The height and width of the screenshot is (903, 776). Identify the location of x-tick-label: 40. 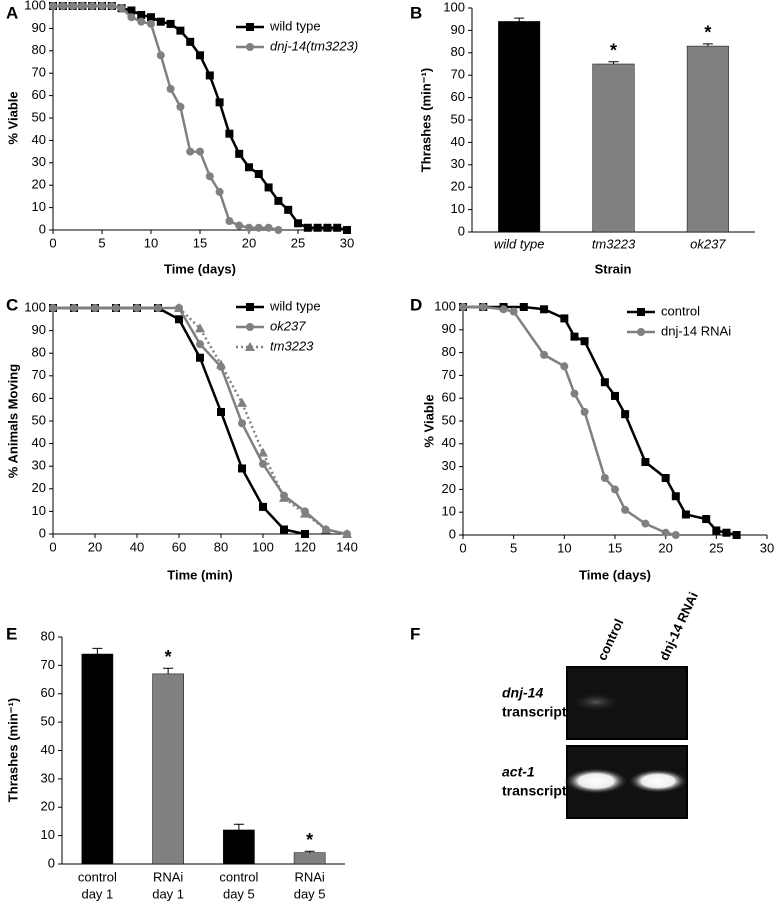
(137, 546).